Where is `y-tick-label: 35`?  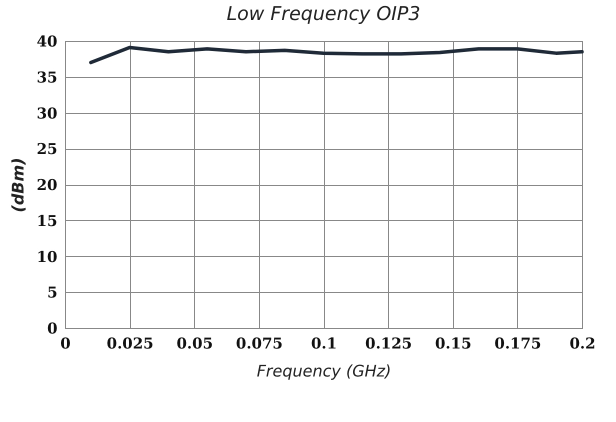
y-tick-label: 35 is located at coordinates (47, 77).